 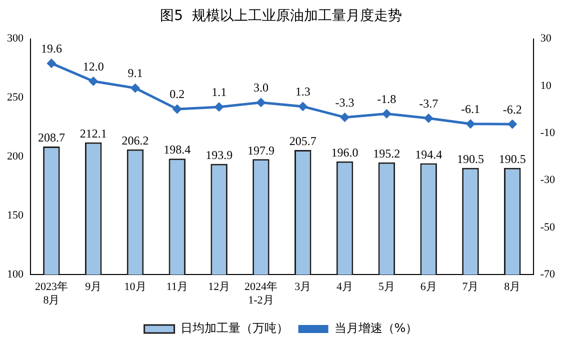 I want to click on data-label: 19.6, so click(x=51, y=48).